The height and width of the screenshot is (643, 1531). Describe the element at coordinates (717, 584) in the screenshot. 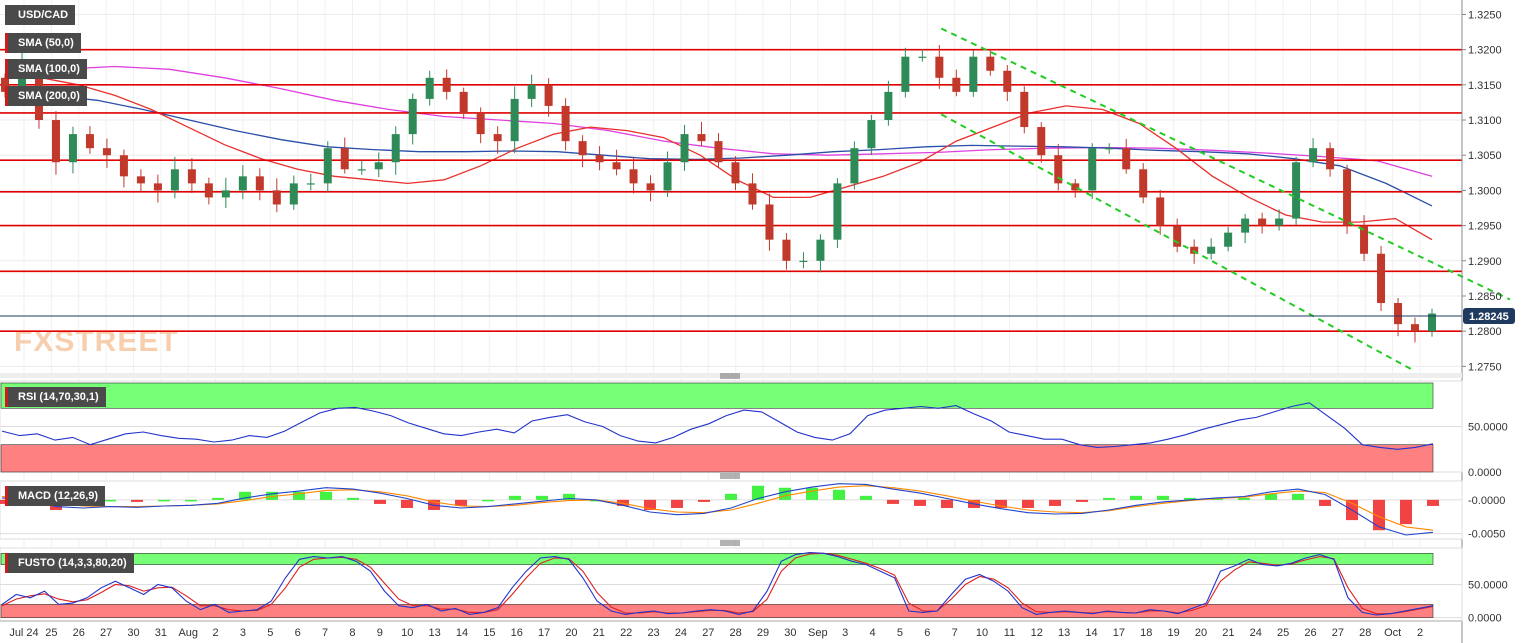

I see `fusto-fast-line` at that location.